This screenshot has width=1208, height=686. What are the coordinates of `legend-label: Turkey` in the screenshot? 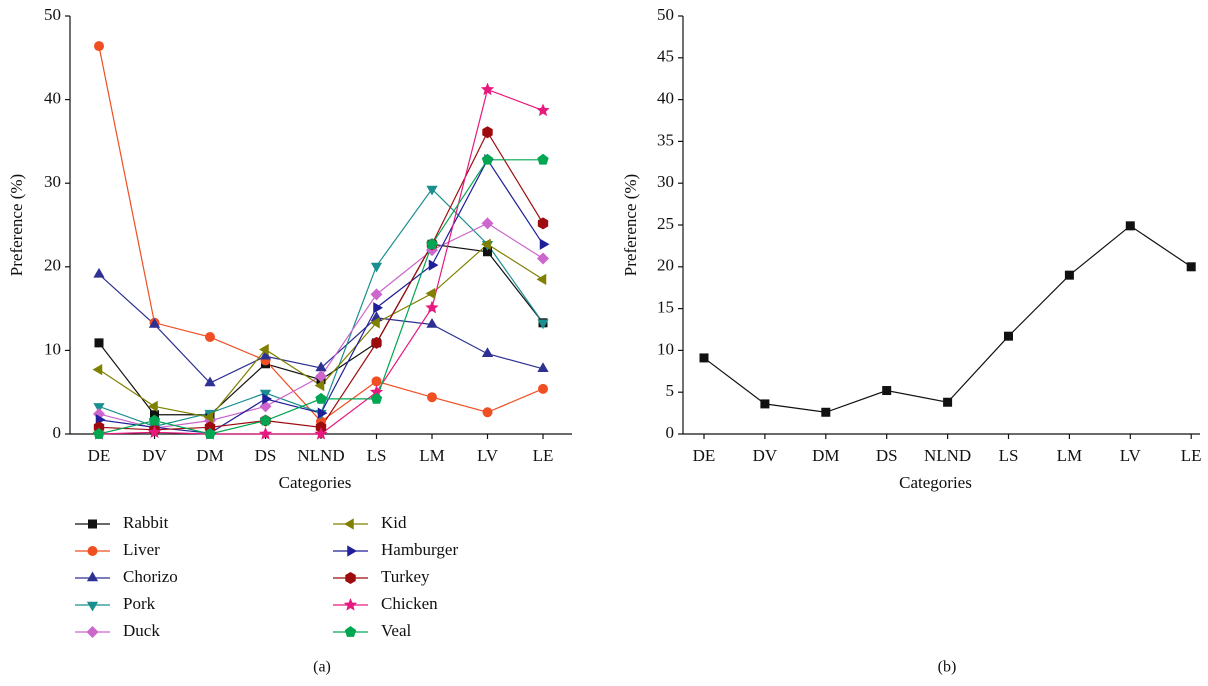 It's located at (405, 576).